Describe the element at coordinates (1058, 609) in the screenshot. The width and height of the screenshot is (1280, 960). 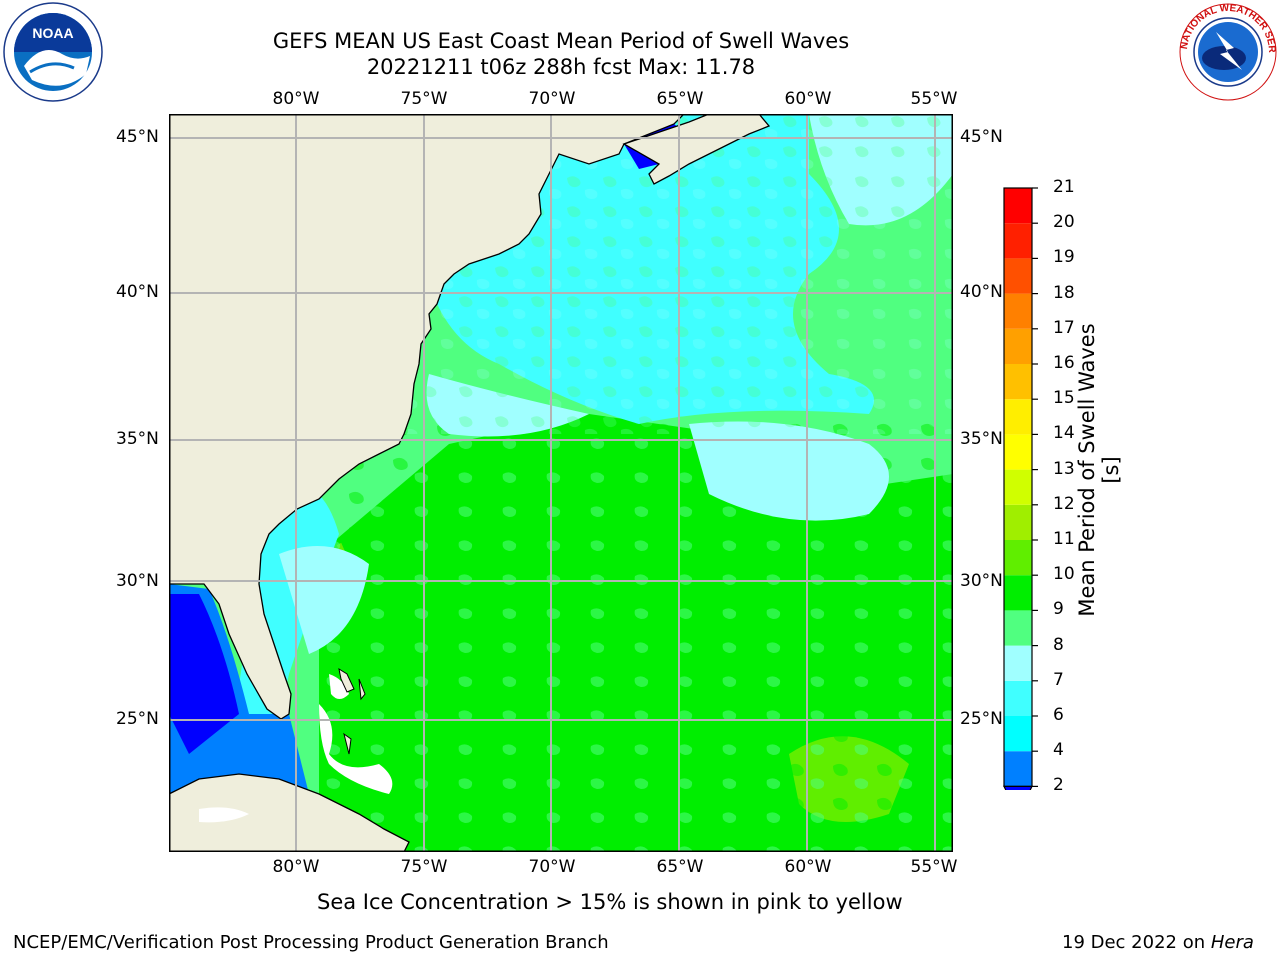
I see `colorbar-tick-label: 9` at that location.